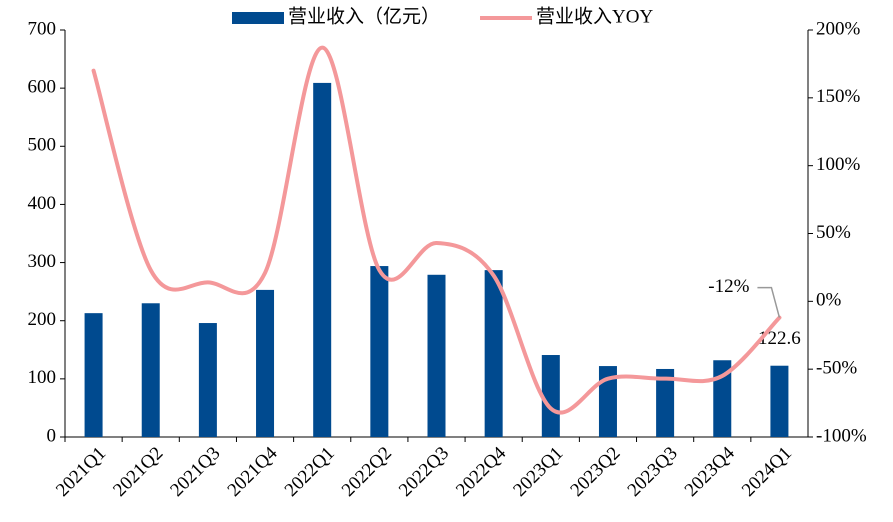 Image resolution: width=893 pixels, height=522 pixels. What do you see at coordinates (728, 286) in the screenshot?
I see `line-value-label: -12%` at bounding box center [728, 286].